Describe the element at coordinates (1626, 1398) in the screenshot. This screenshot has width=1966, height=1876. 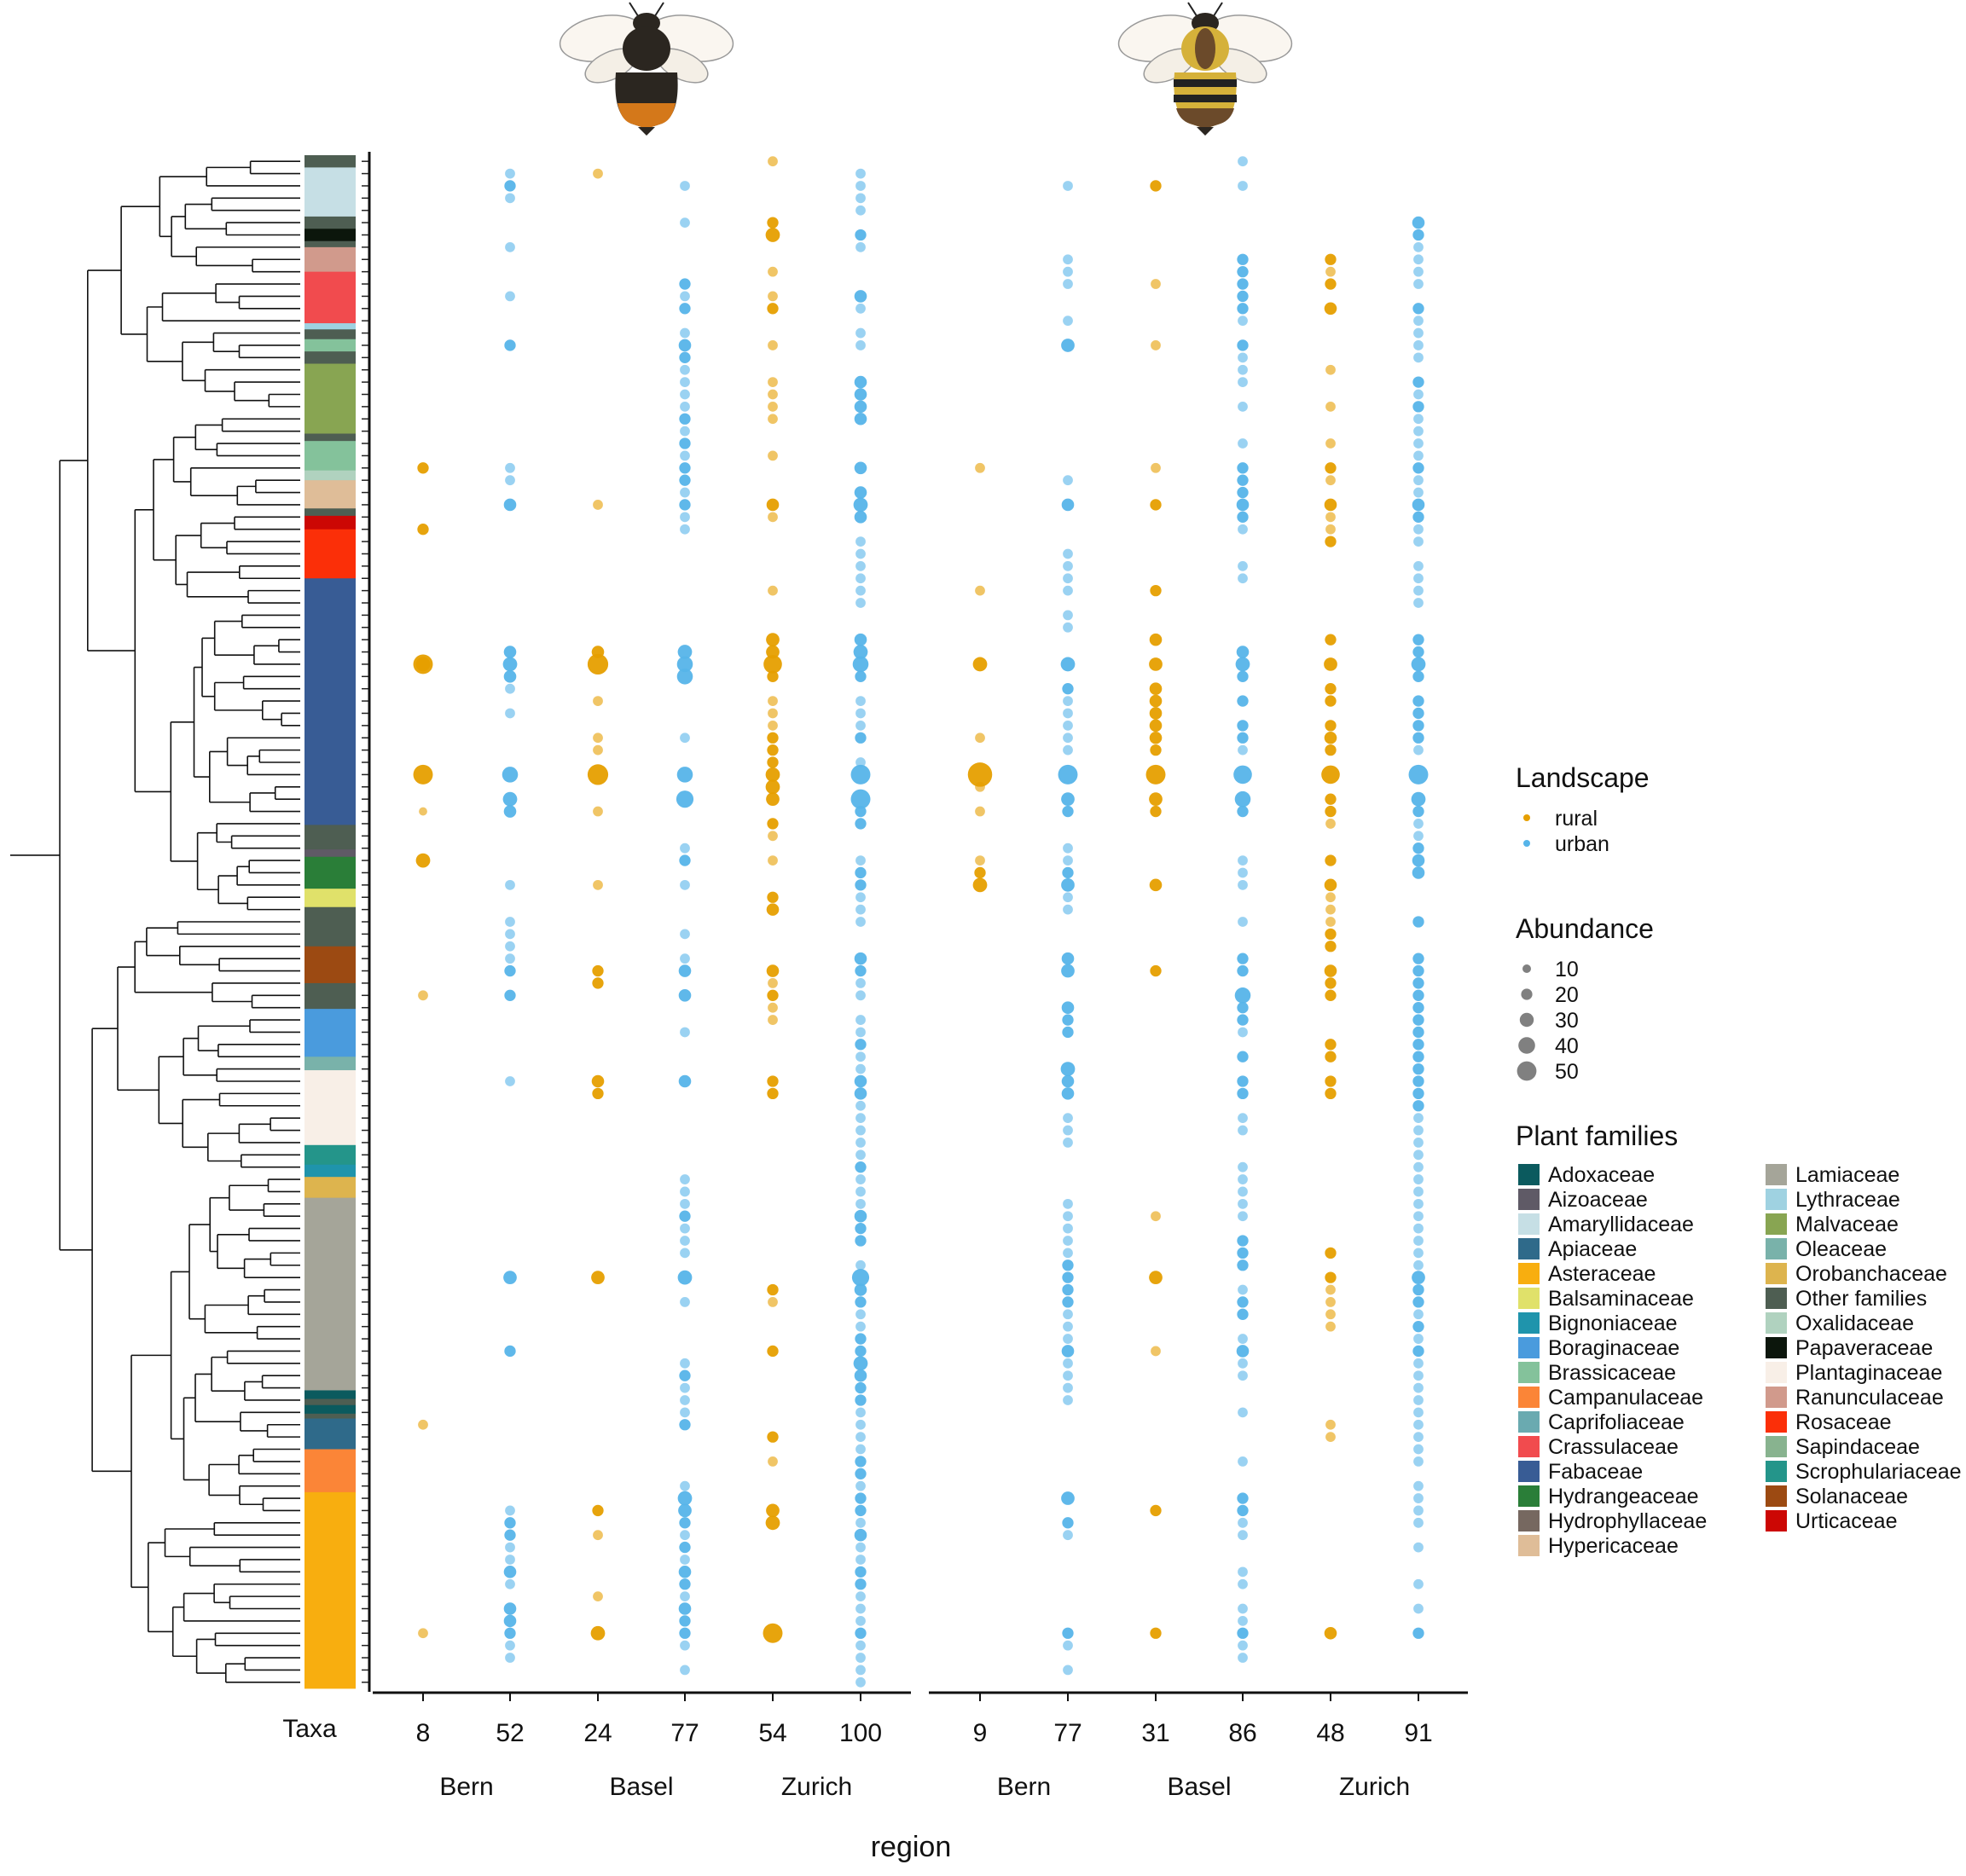
I see `family-label: Campanulaceae` at that location.